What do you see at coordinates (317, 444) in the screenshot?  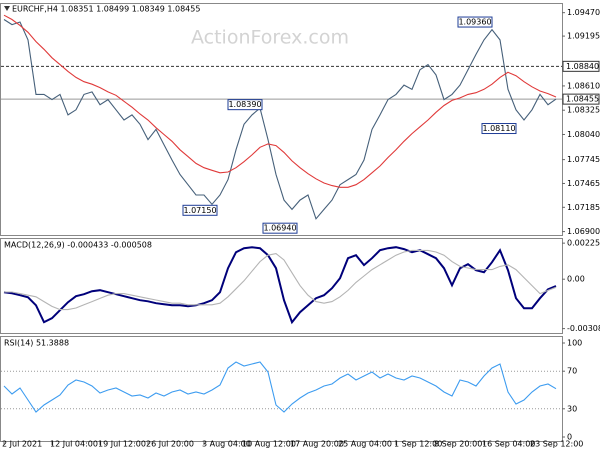 I see `x-tick-label: 17 Aug 20:00` at bounding box center [317, 444].